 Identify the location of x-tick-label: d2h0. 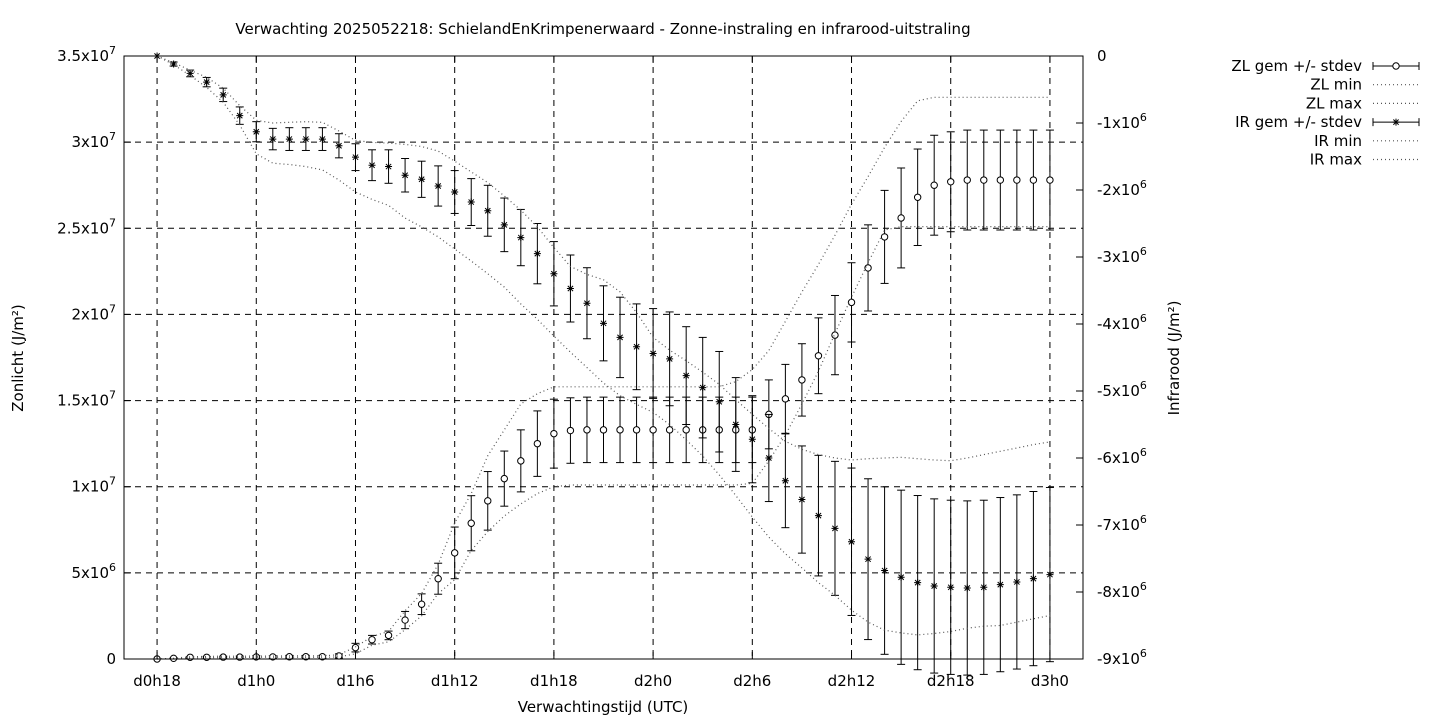
(653, 681).